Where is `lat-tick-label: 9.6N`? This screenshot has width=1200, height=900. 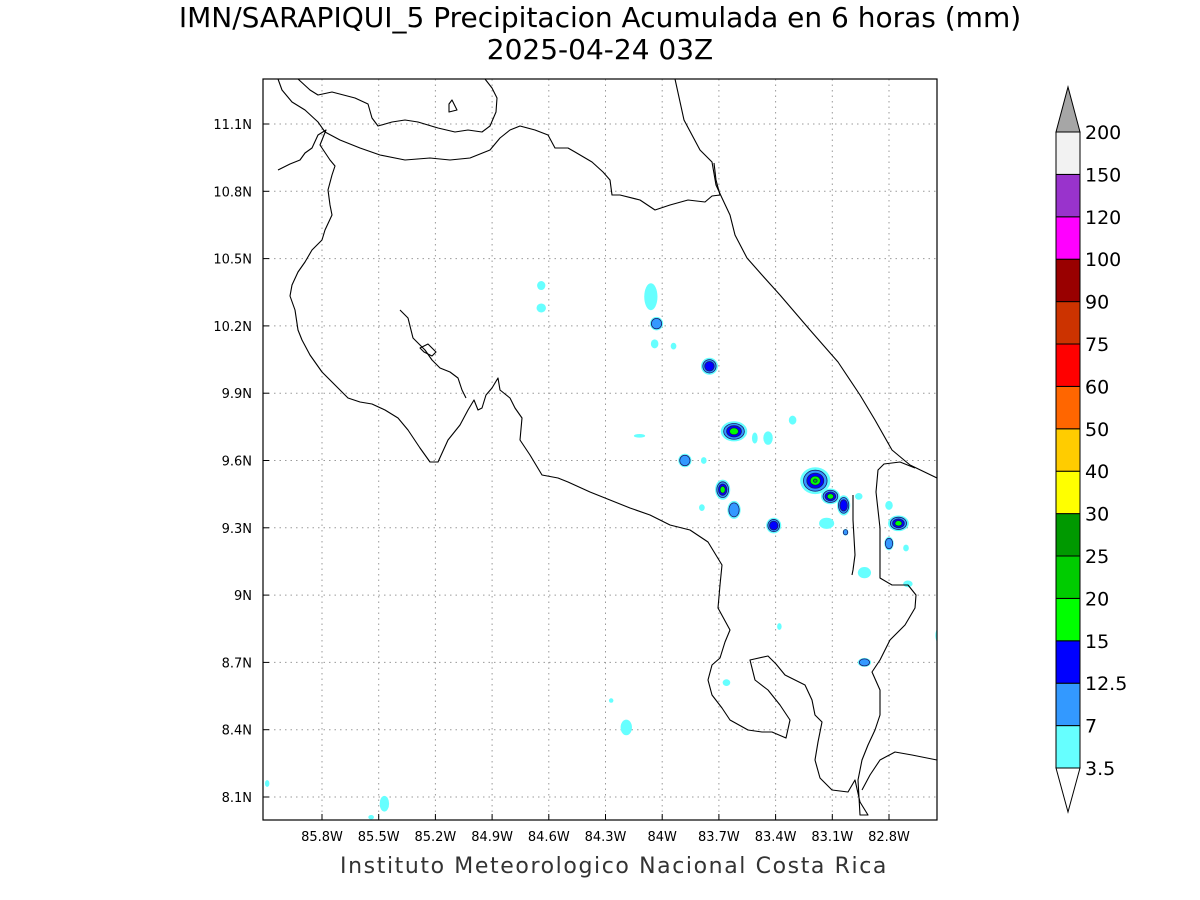 lat-tick-label: 9.6N is located at coordinates (237, 462).